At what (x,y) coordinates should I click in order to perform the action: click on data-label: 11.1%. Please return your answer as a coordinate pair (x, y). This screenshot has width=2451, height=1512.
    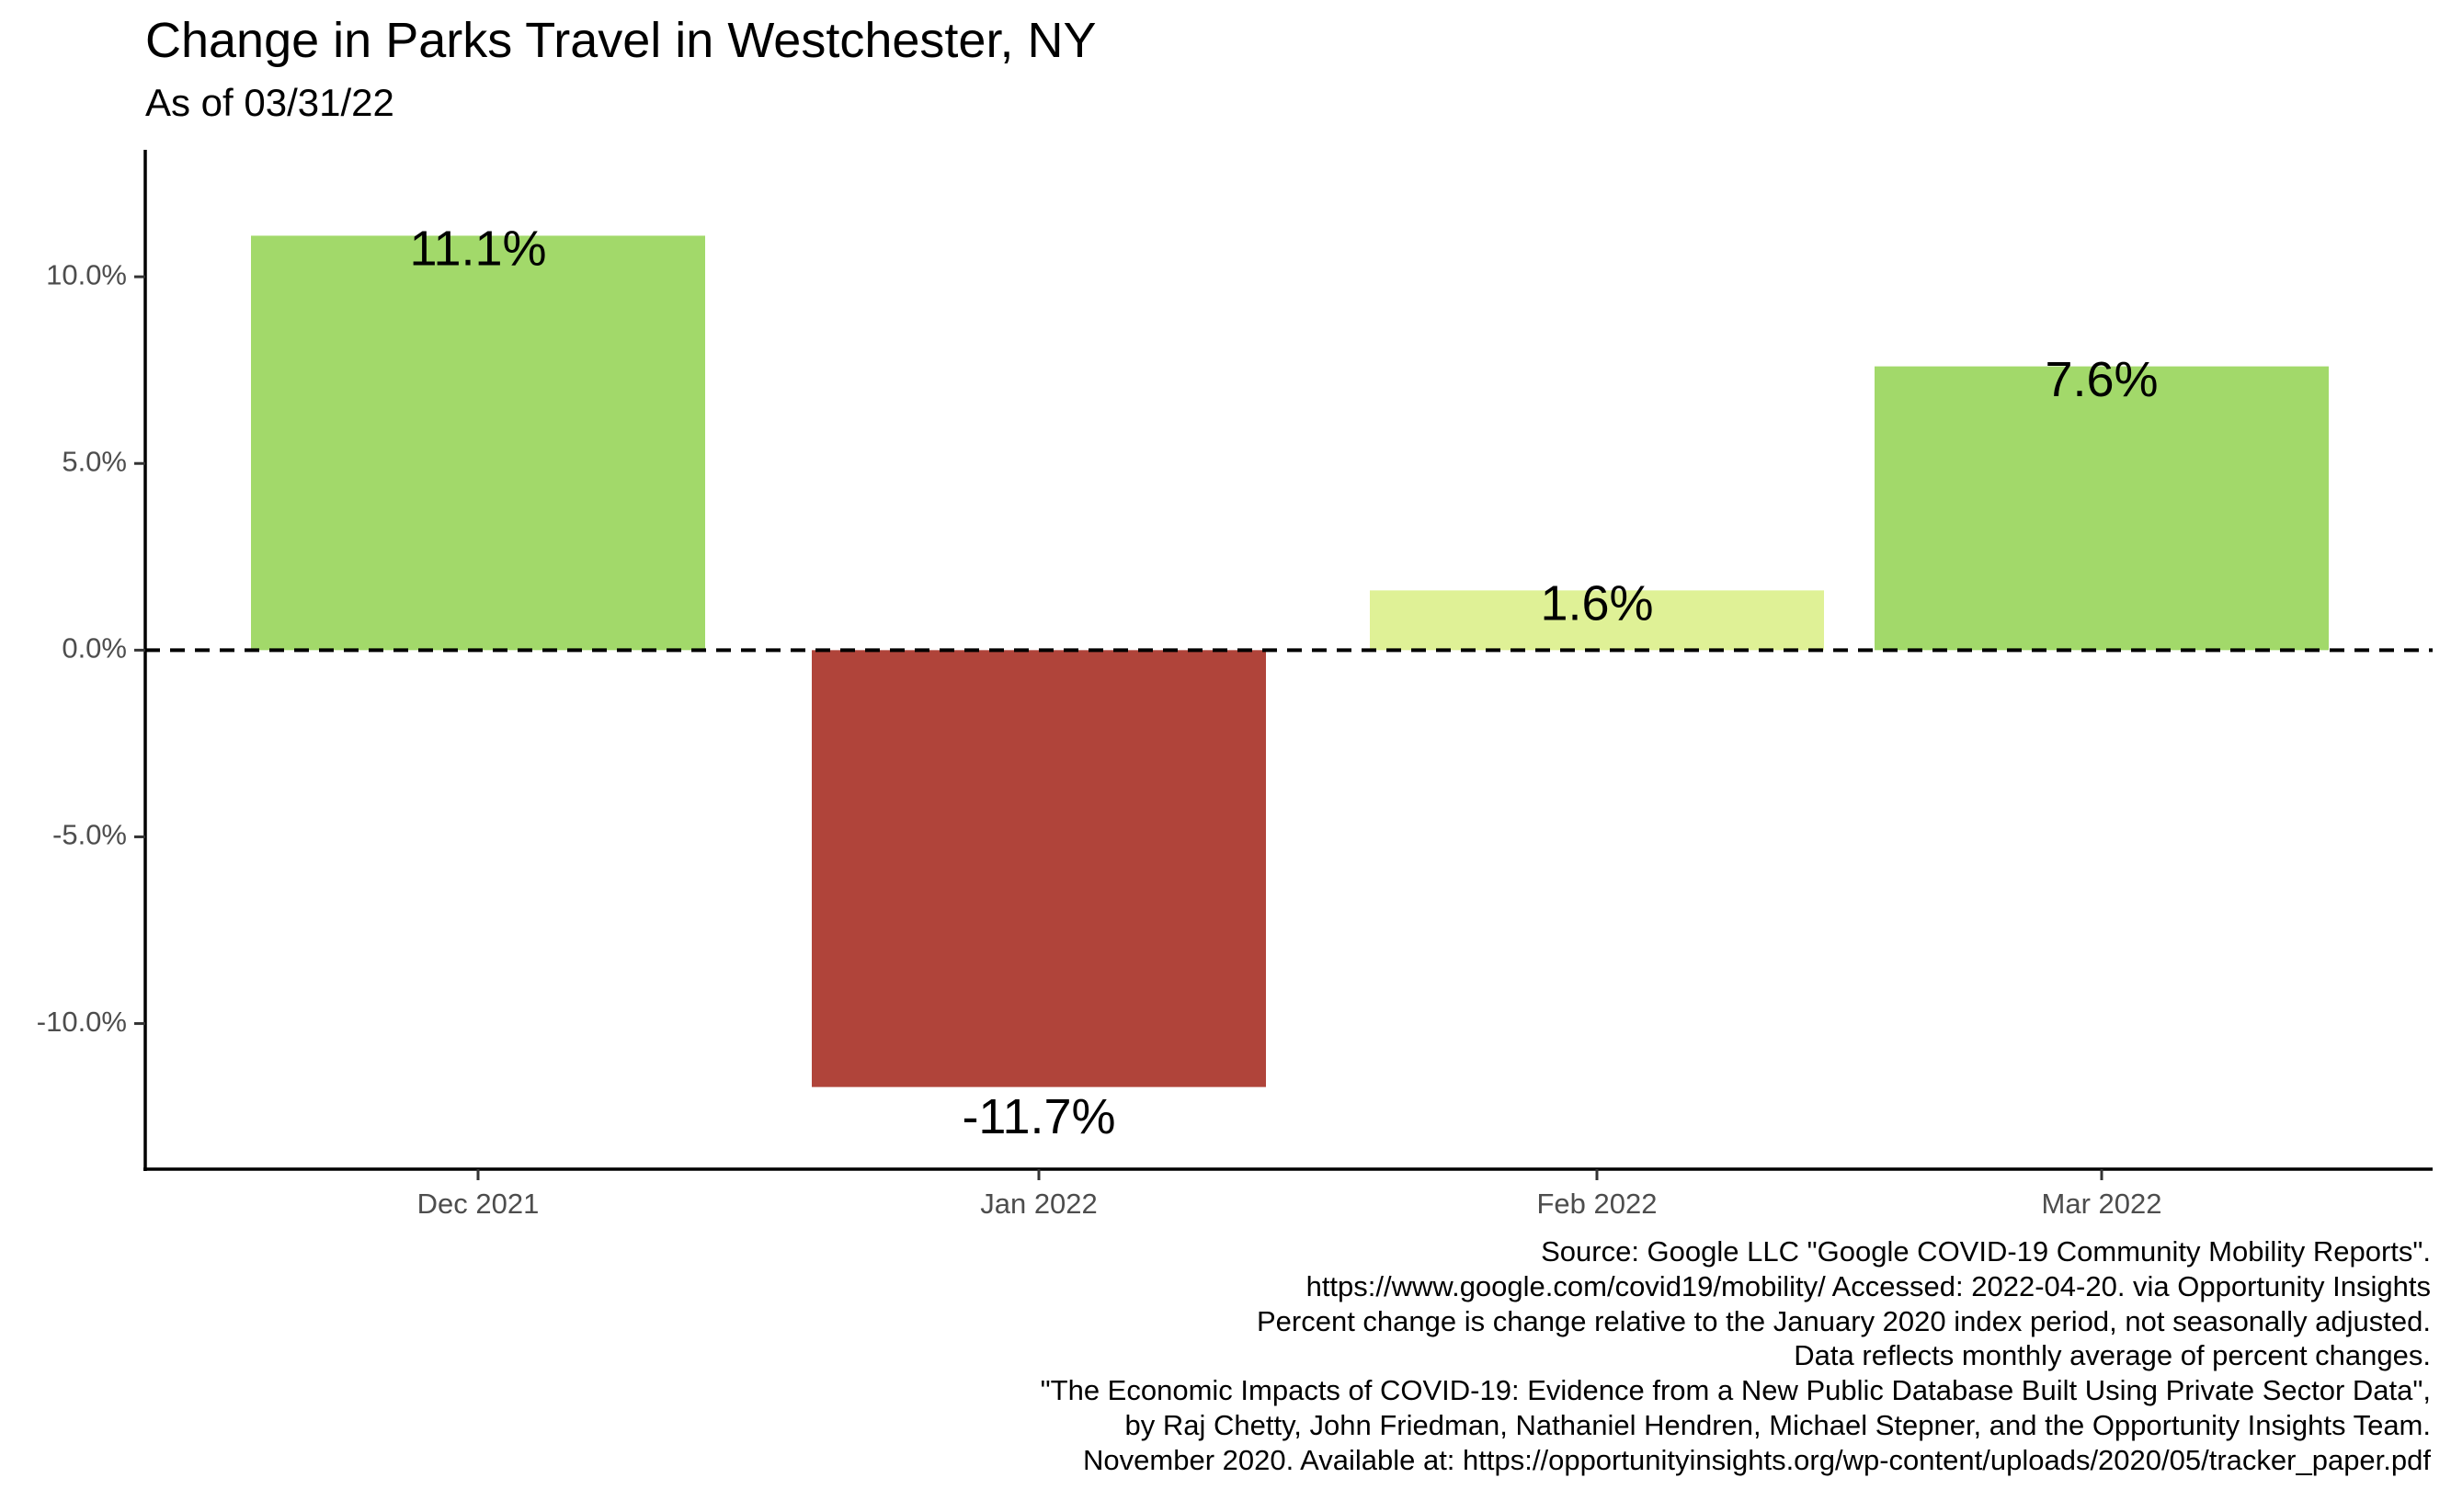
    Looking at the image, I should click on (478, 250).